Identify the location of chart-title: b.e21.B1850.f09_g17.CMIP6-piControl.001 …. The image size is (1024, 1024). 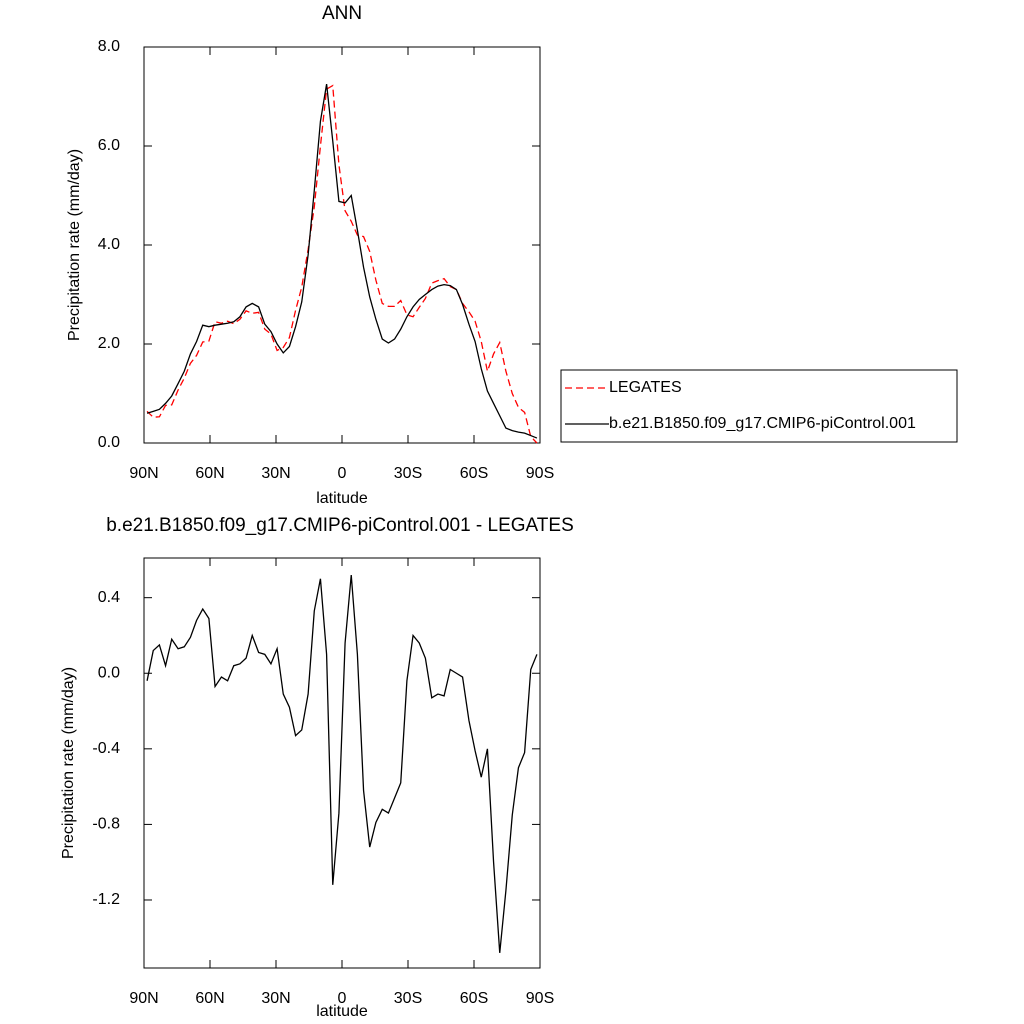
(340, 525).